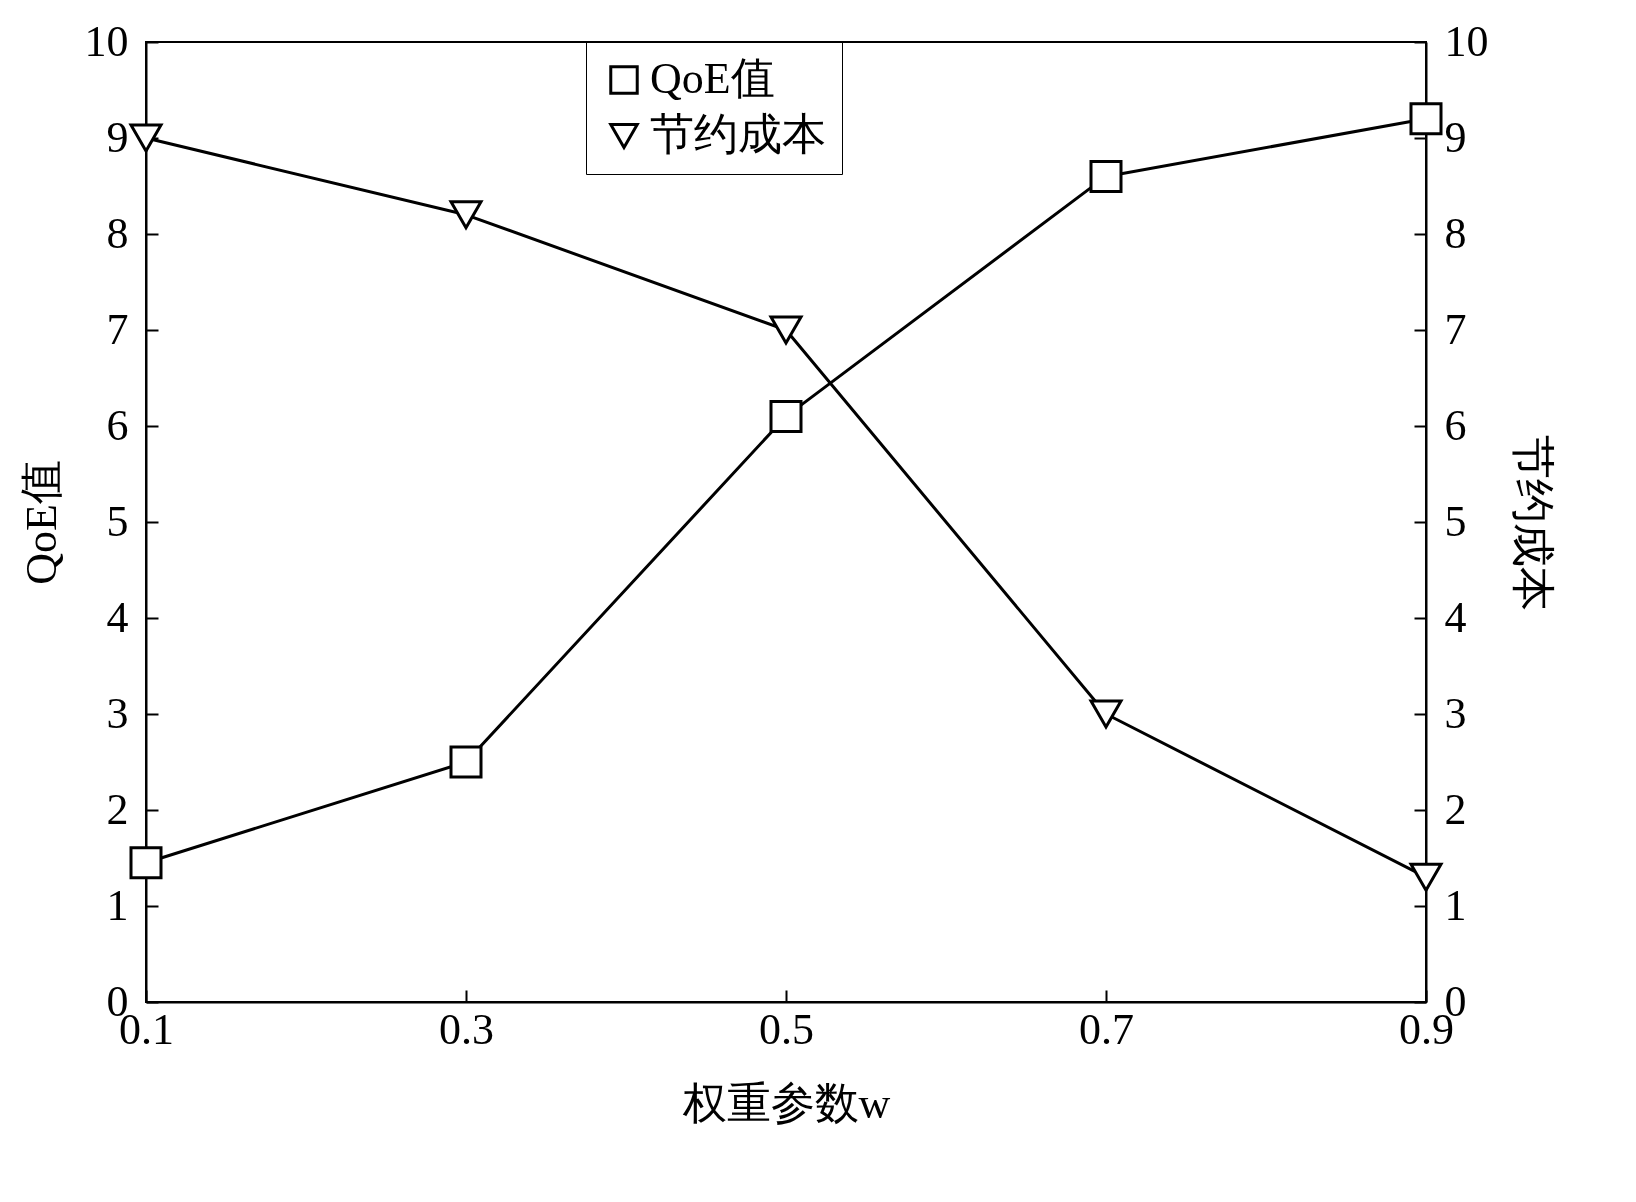 The height and width of the screenshot is (1202, 1636). What do you see at coordinates (1455, 809) in the screenshot?
I see `y2-tick-label: 2` at bounding box center [1455, 809].